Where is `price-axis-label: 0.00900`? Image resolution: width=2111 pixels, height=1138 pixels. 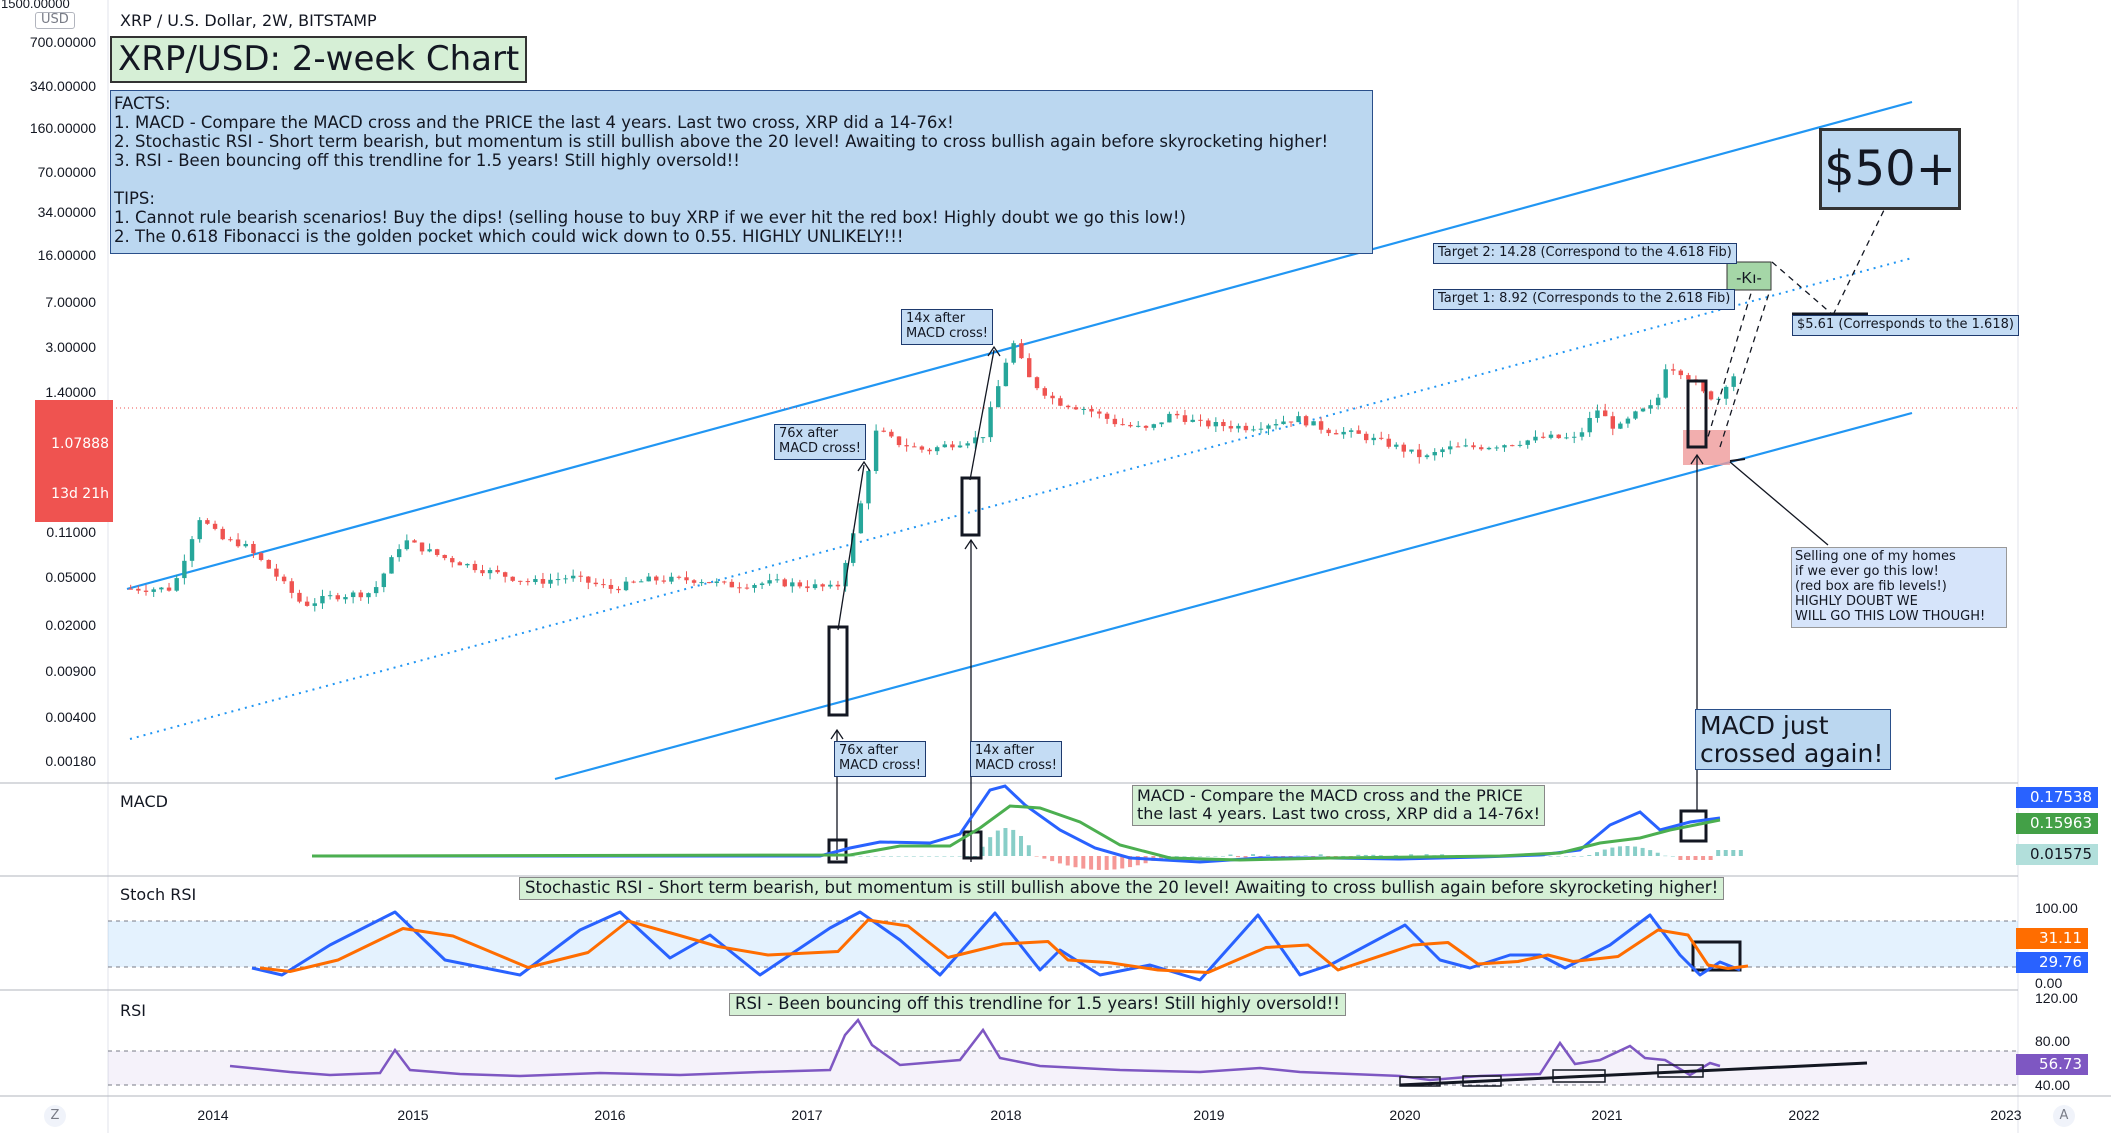 price-axis-label: 0.00900 is located at coordinates (70, 671).